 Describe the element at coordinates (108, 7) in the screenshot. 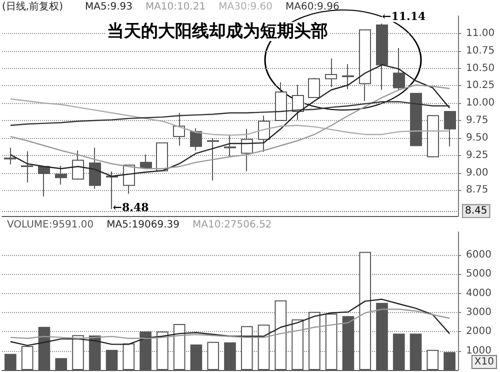

I see `text: MA5:9.93` at that location.